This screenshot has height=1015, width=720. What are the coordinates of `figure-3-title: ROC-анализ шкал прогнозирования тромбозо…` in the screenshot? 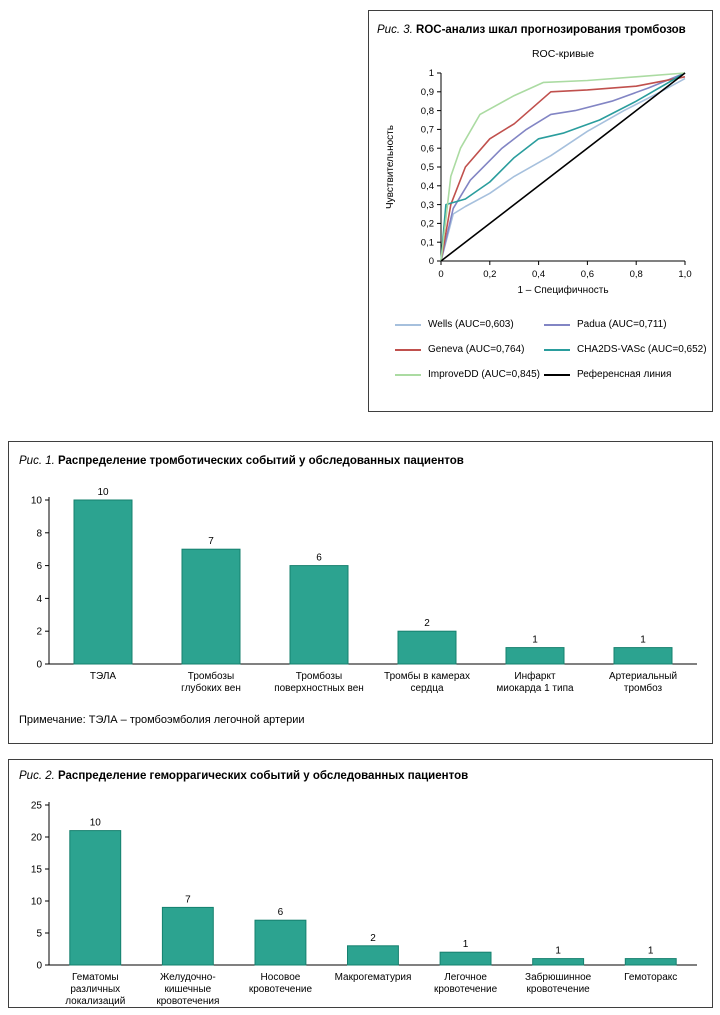 It's located at (551, 30).